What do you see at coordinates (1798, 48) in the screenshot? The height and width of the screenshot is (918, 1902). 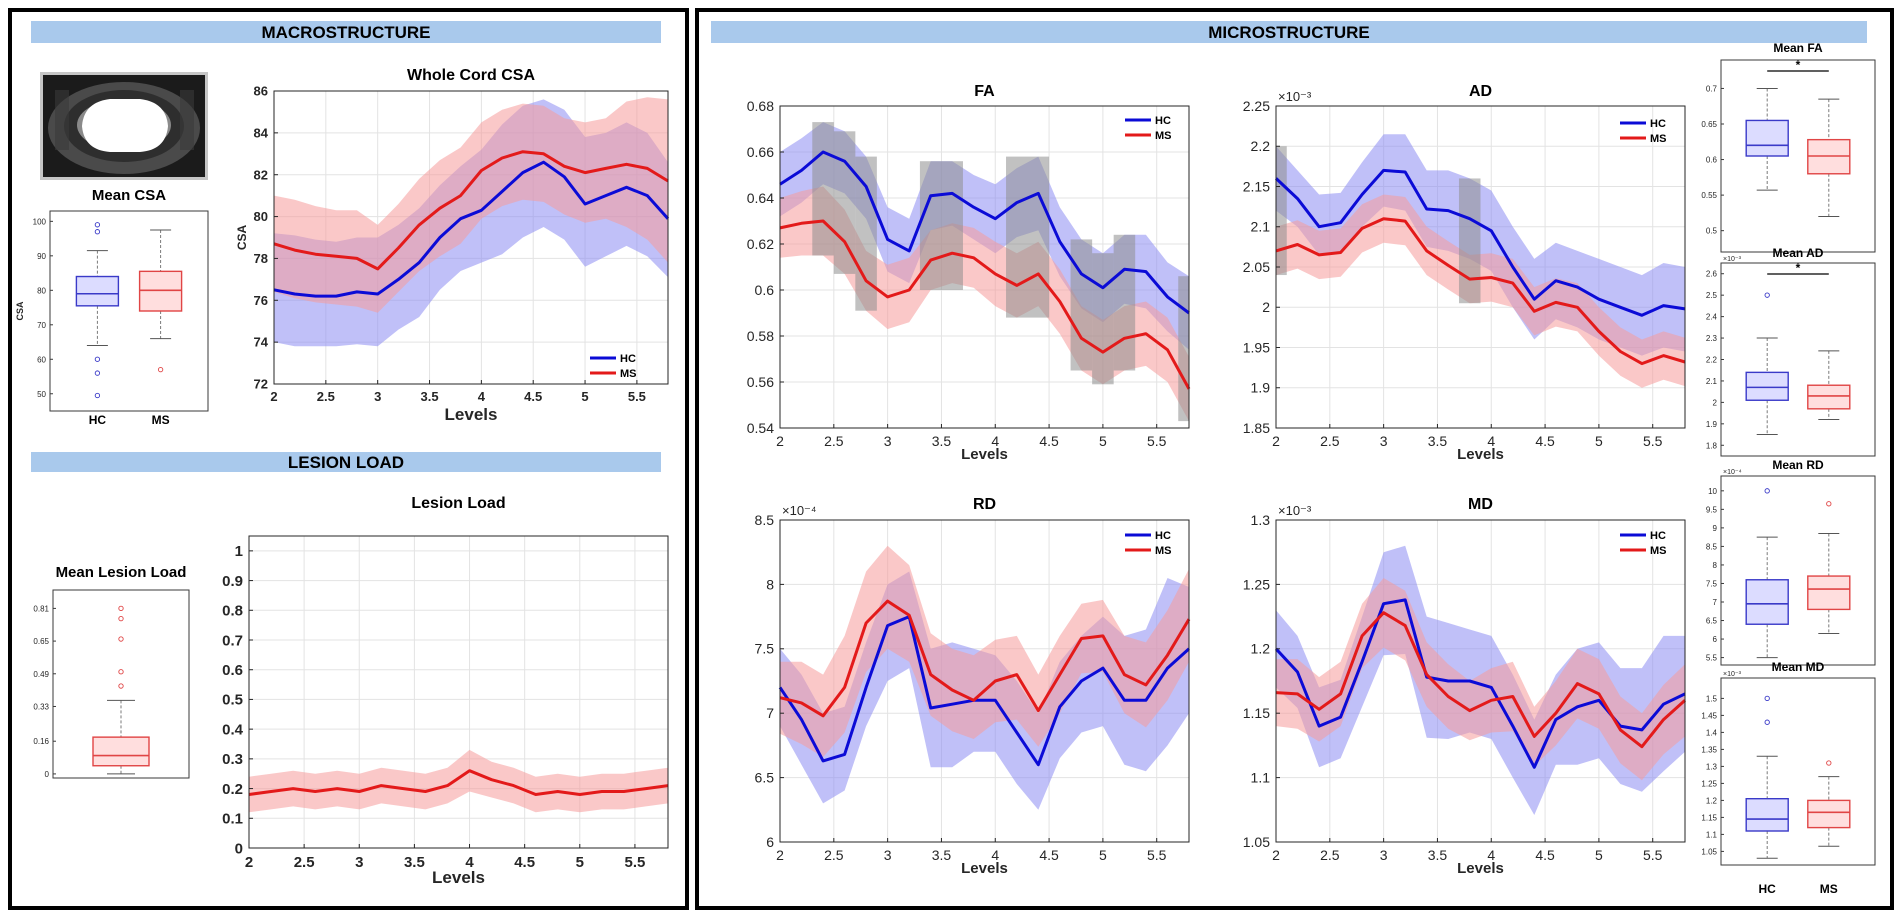 I see `chart-title: Mean FA` at bounding box center [1798, 48].